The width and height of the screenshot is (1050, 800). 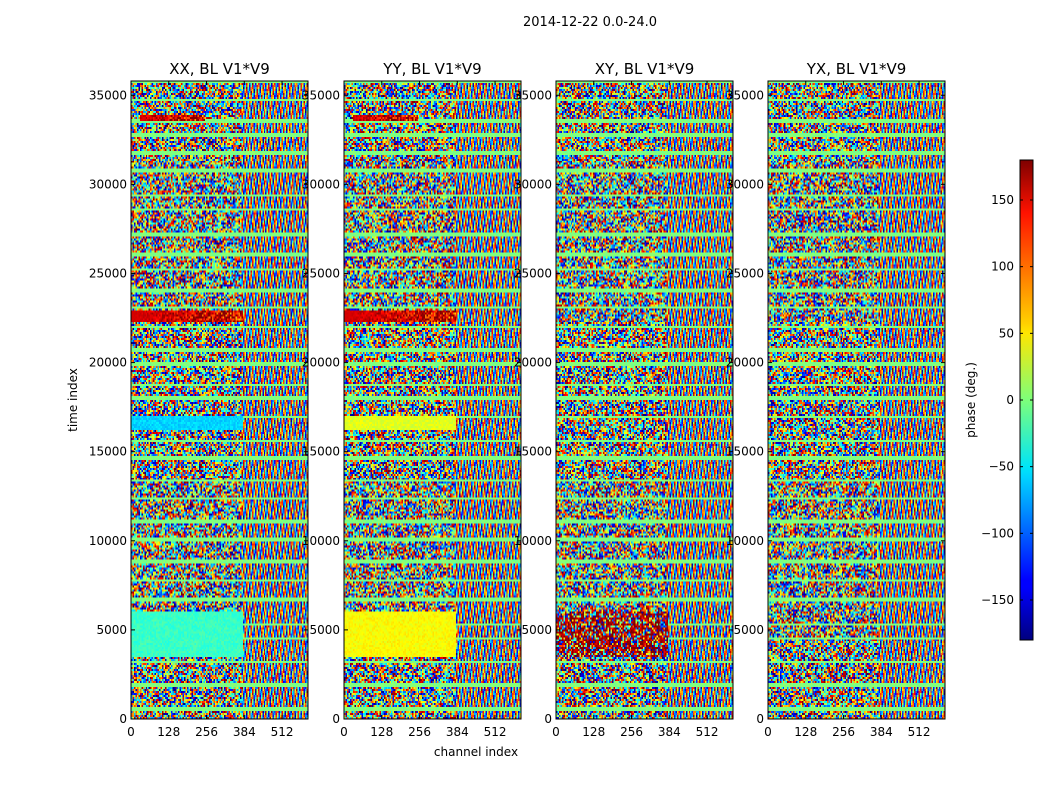 I want to click on heatmap-image-yx, so click(x=856, y=400).